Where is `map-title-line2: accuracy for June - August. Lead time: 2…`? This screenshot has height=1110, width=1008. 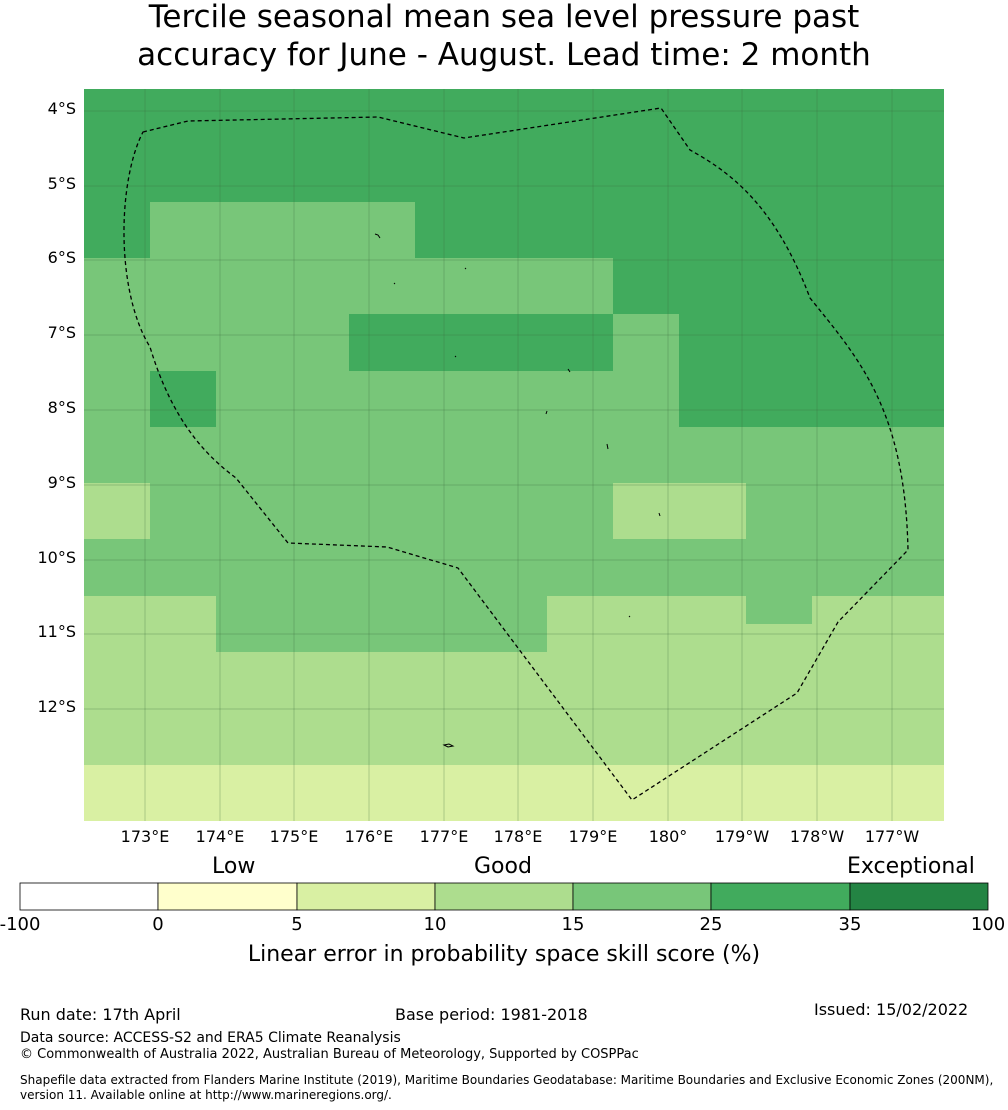
map-title-line2: accuracy for June - August. Lead time: 2… is located at coordinates (504, 55).